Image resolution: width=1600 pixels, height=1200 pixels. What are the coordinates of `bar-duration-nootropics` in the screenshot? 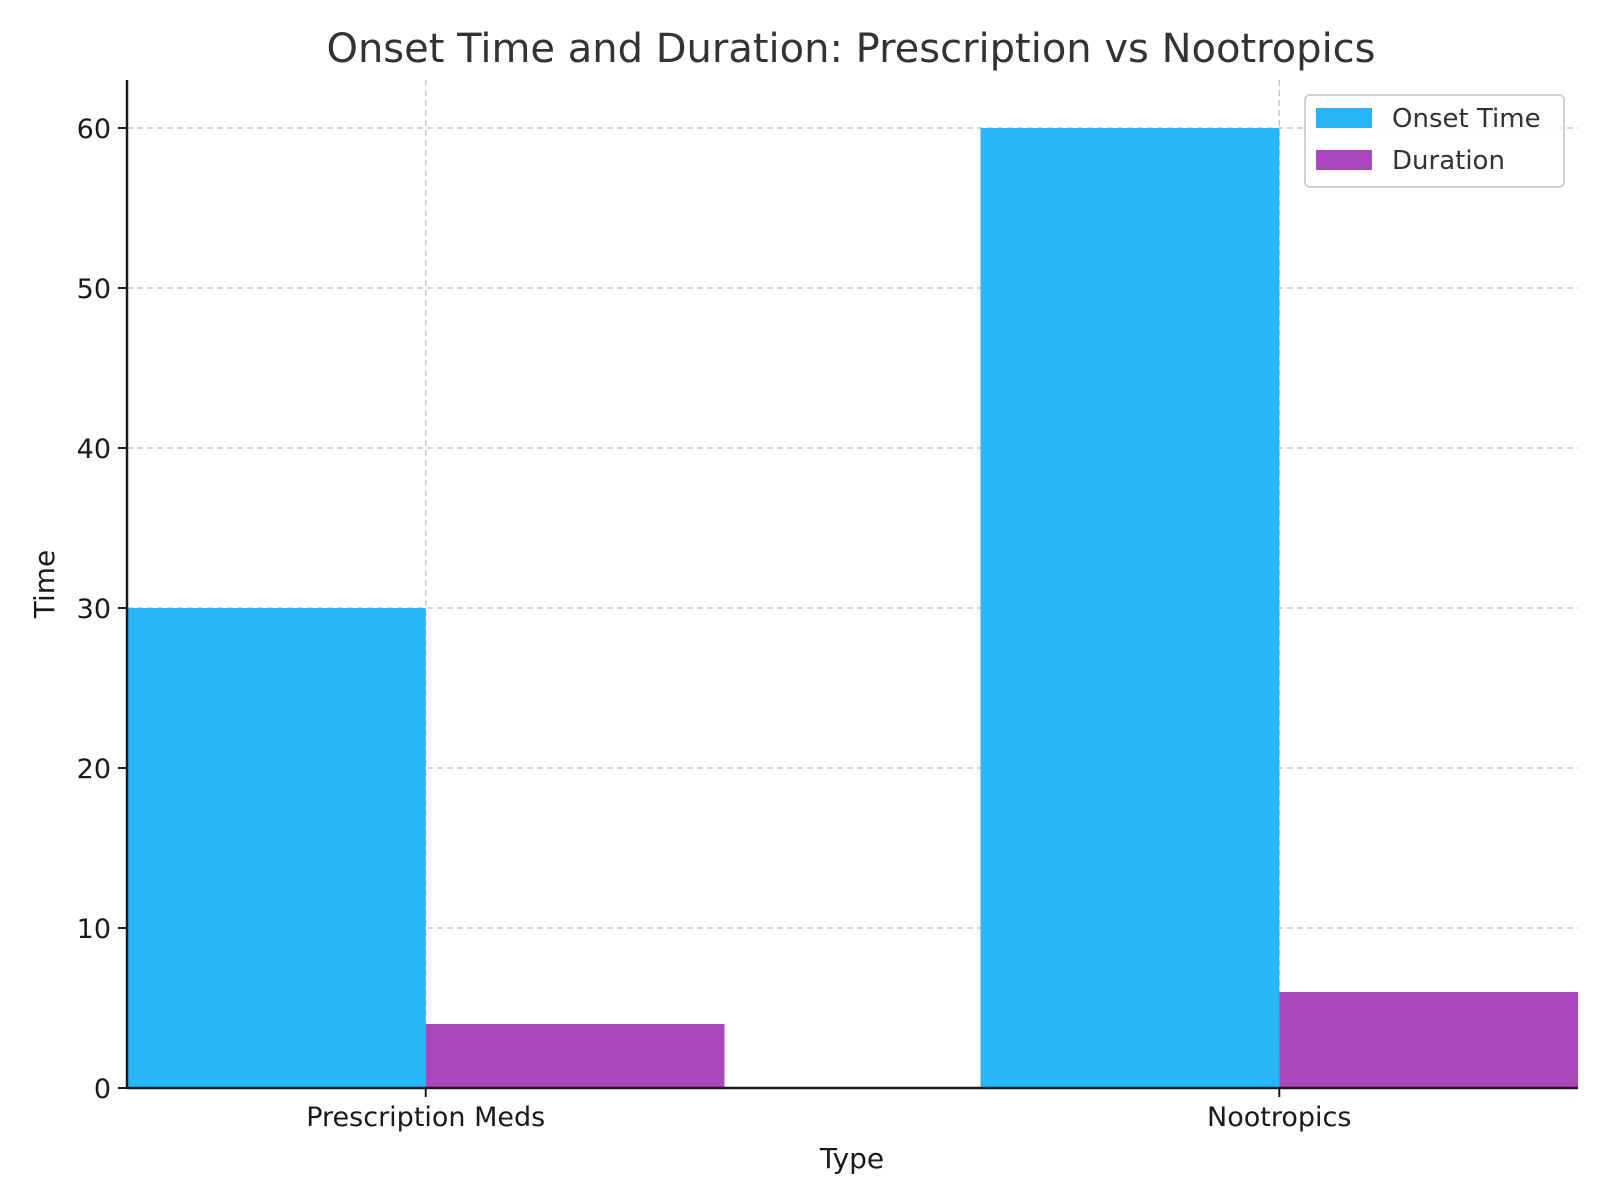 It's located at (1428, 1040).